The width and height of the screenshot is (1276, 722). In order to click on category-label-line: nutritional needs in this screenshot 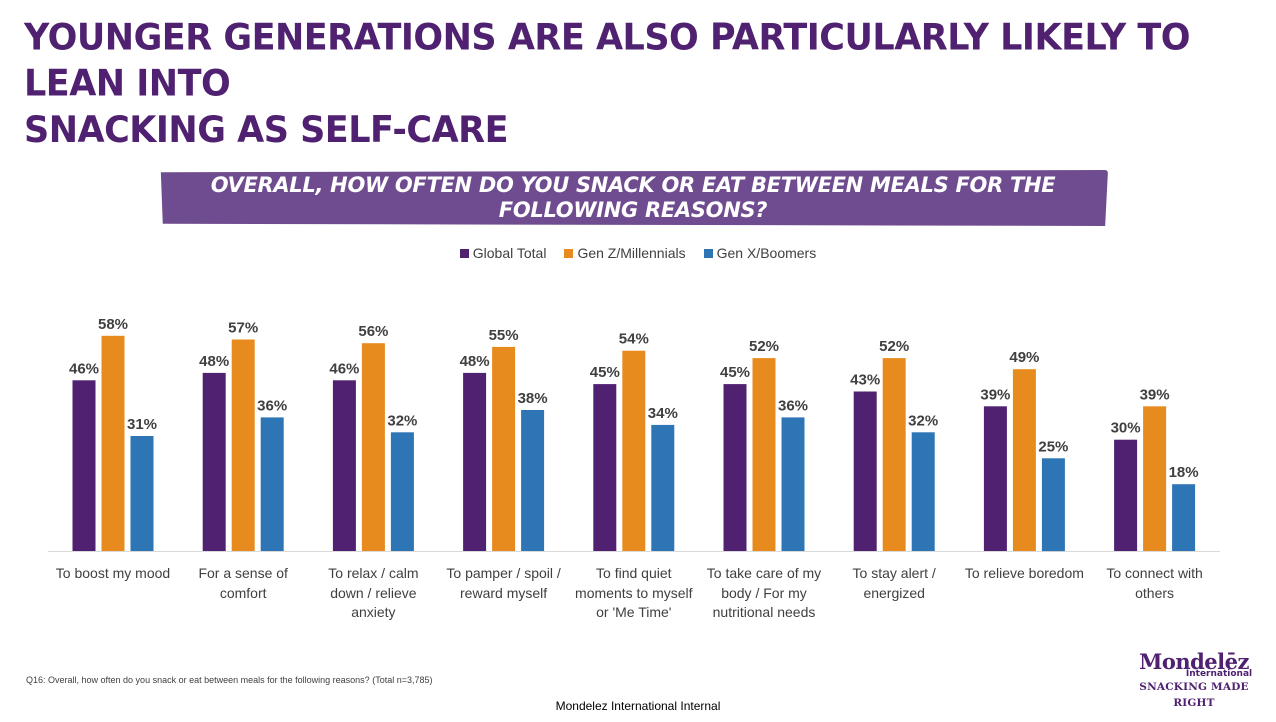, I will do `click(764, 612)`.